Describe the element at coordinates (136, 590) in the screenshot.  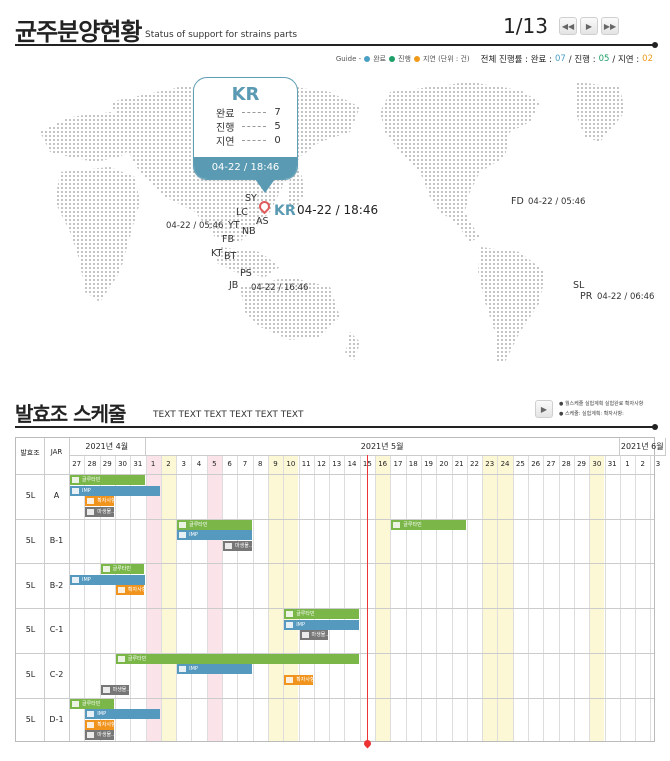
I see `bar-label: 확자사항` at that location.